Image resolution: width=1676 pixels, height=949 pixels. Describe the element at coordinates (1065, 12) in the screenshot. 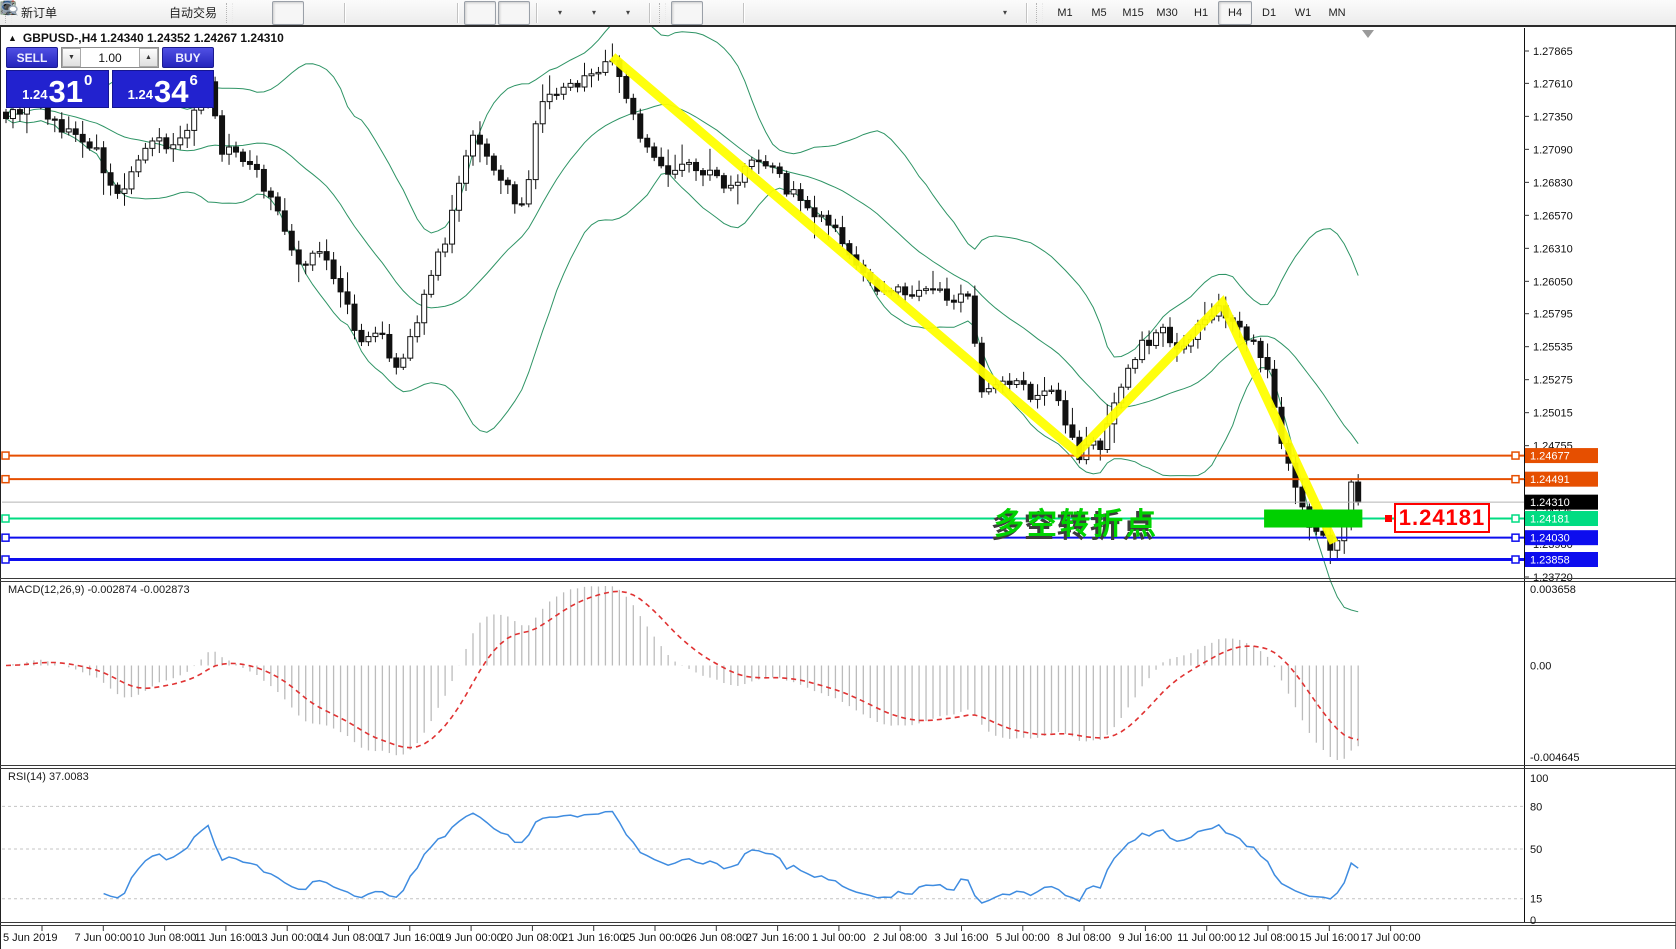

I see `timeframe-M1: M1` at that location.